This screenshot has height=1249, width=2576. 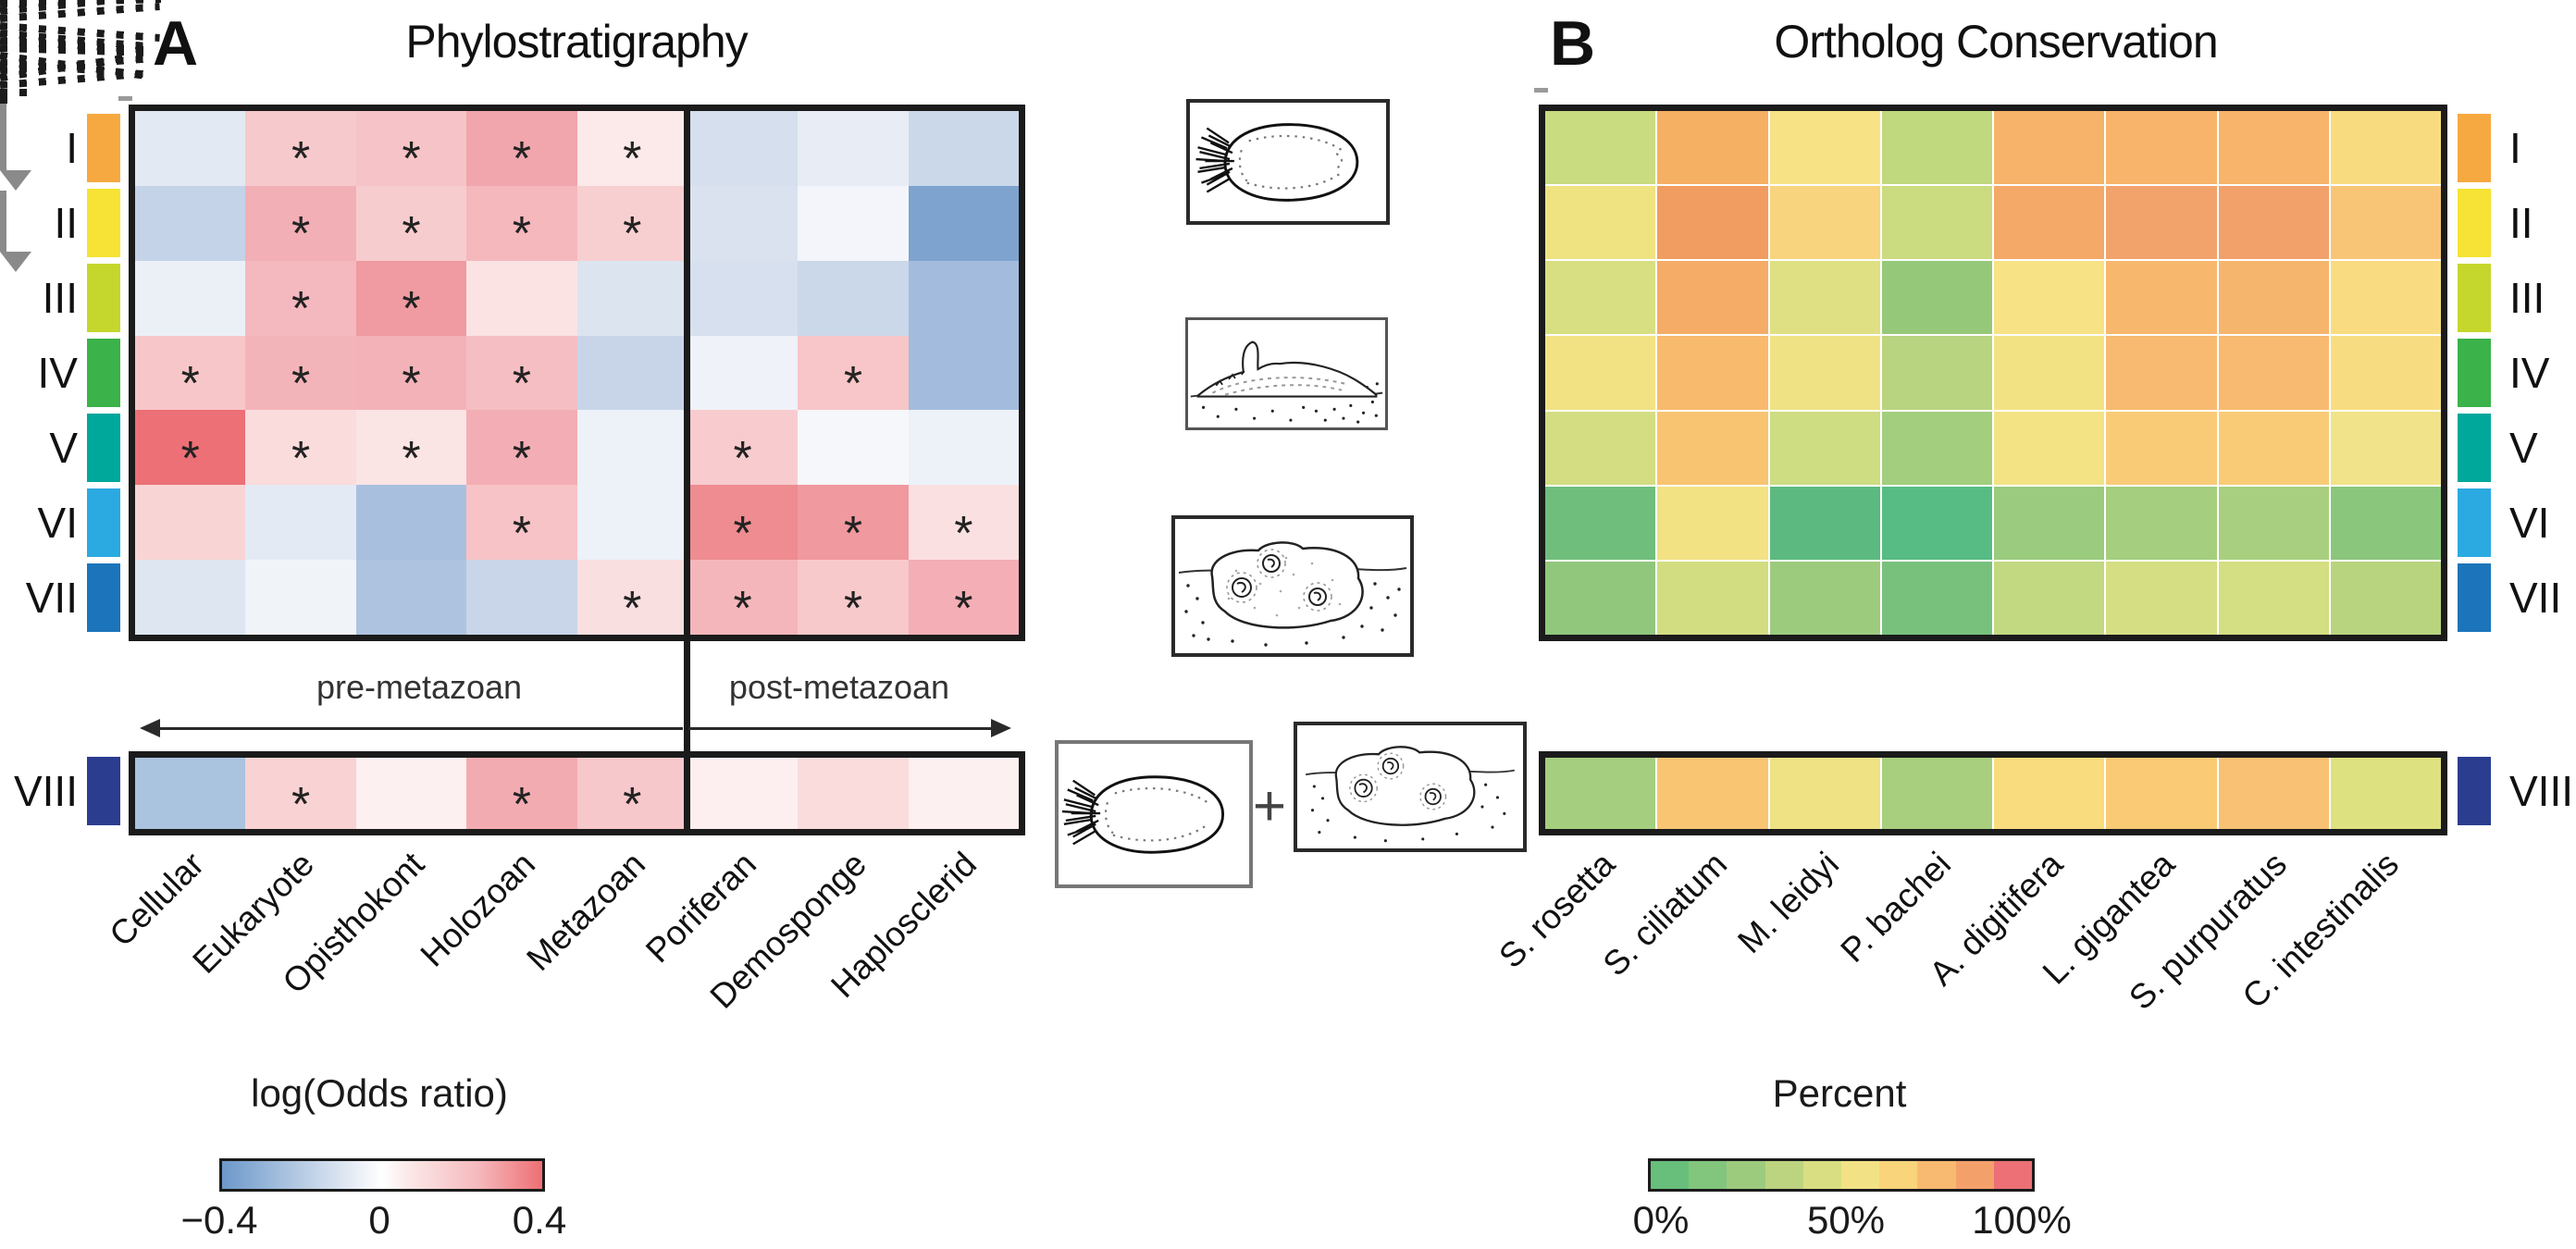 What do you see at coordinates (1280, 580) in the screenshot?
I see `oscula` at bounding box center [1280, 580].